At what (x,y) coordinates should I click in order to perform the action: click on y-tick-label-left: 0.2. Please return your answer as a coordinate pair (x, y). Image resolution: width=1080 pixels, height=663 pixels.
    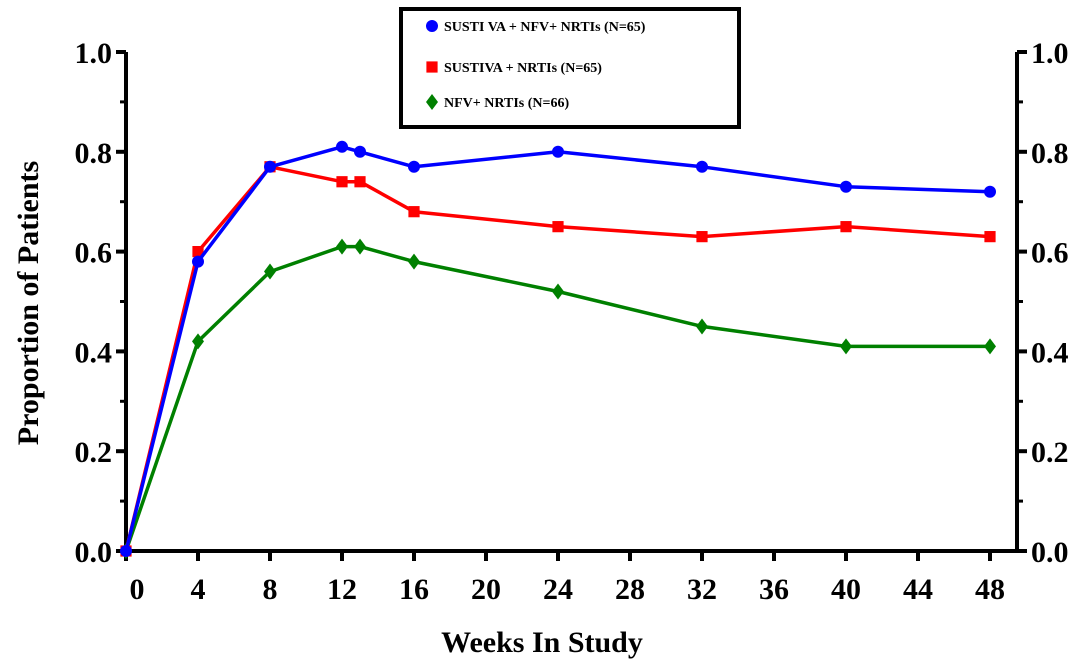
    Looking at the image, I should click on (94, 452).